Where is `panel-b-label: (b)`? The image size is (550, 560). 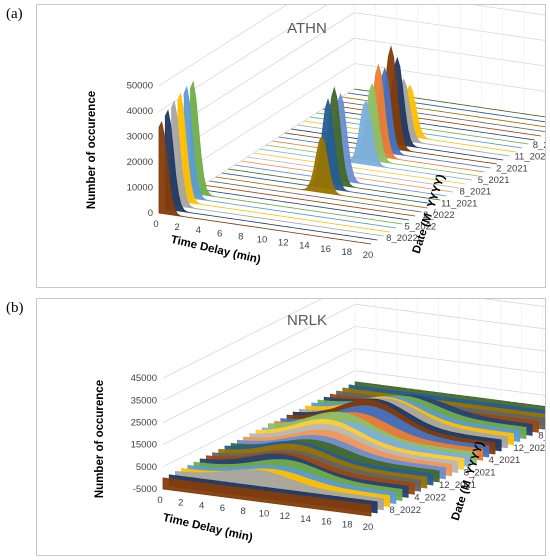 panel-b-label: (b) is located at coordinates (15, 308).